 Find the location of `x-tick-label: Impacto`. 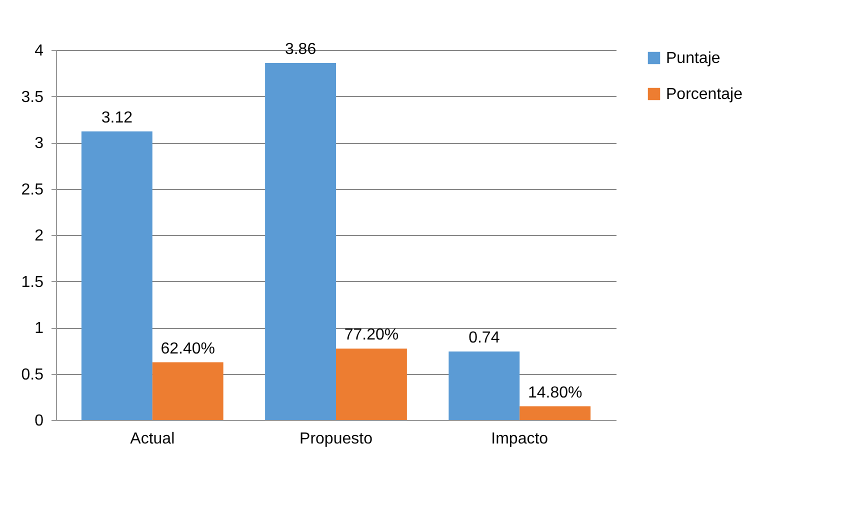

x-tick-label: Impacto is located at coordinates (519, 439).